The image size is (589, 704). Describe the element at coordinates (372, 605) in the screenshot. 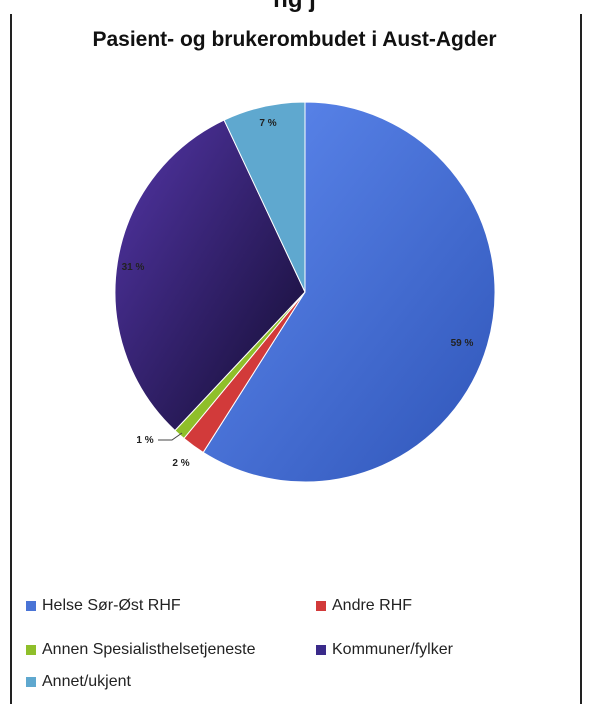

I see `legend-label: Andre RHF` at that location.